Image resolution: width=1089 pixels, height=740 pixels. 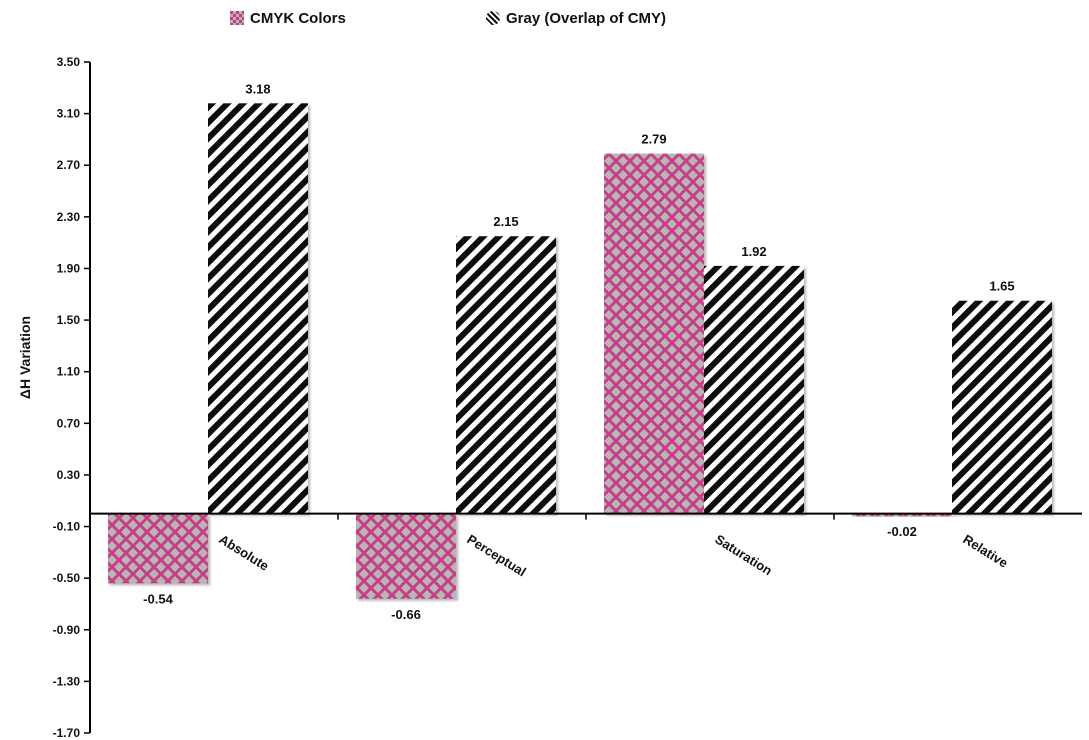 I want to click on y-tick-label: -0.50, so click(x=67, y=578).